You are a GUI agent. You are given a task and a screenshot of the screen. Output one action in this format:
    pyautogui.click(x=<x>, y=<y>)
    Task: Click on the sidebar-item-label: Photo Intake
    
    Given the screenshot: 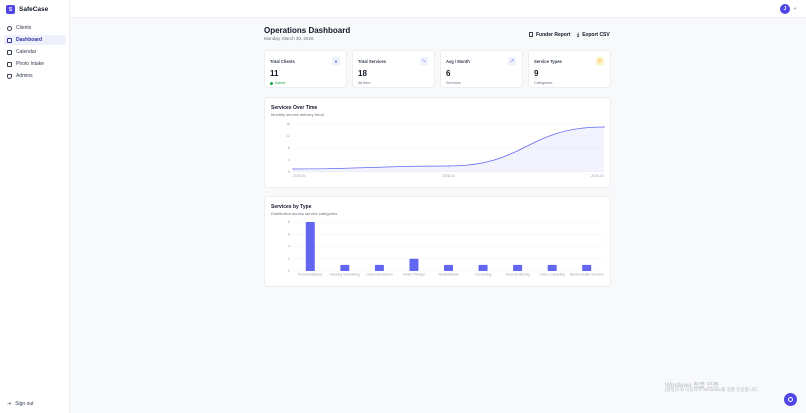 What is the action you would take?
    pyautogui.click(x=30, y=64)
    